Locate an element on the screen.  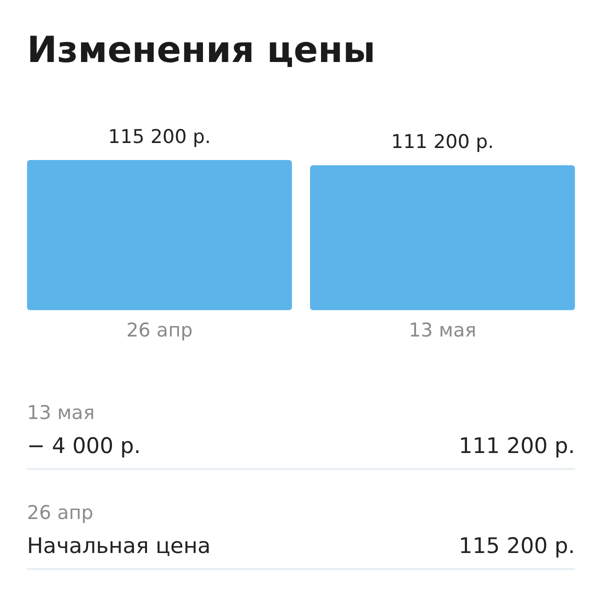
data-label: 111 200 р. is located at coordinates (442, 142).